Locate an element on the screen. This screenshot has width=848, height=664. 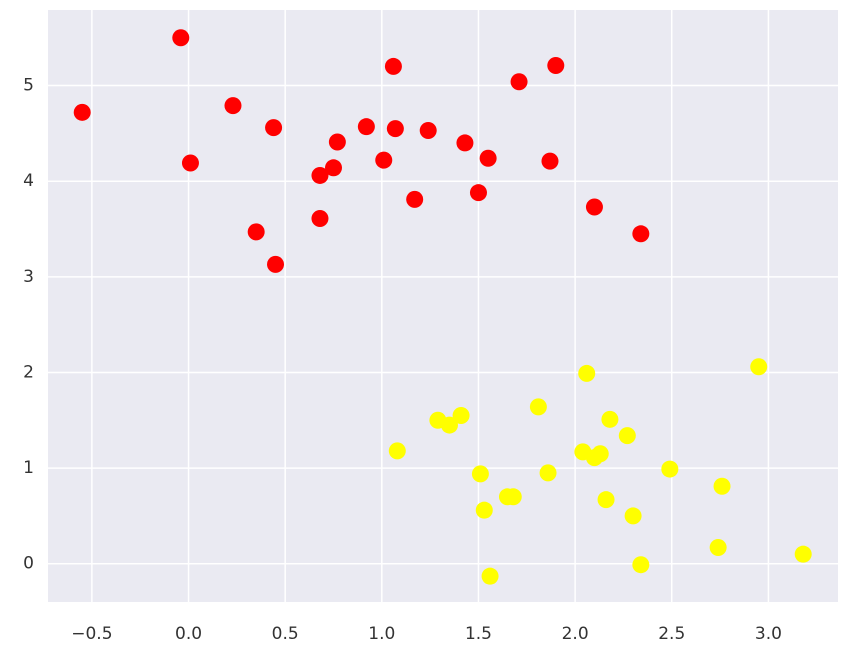
y-tick-label: 0 is located at coordinates (28, 564).